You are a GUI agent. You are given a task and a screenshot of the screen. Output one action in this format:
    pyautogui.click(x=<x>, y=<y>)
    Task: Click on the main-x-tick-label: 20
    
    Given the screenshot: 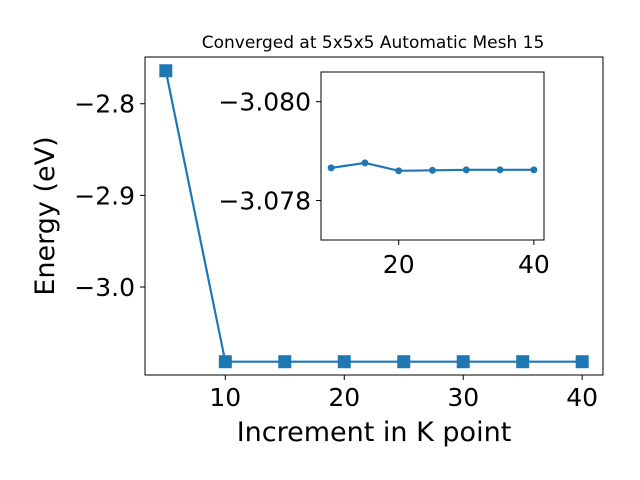 What is the action you would take?
    pyautogui.click(x=344, y=397)
    